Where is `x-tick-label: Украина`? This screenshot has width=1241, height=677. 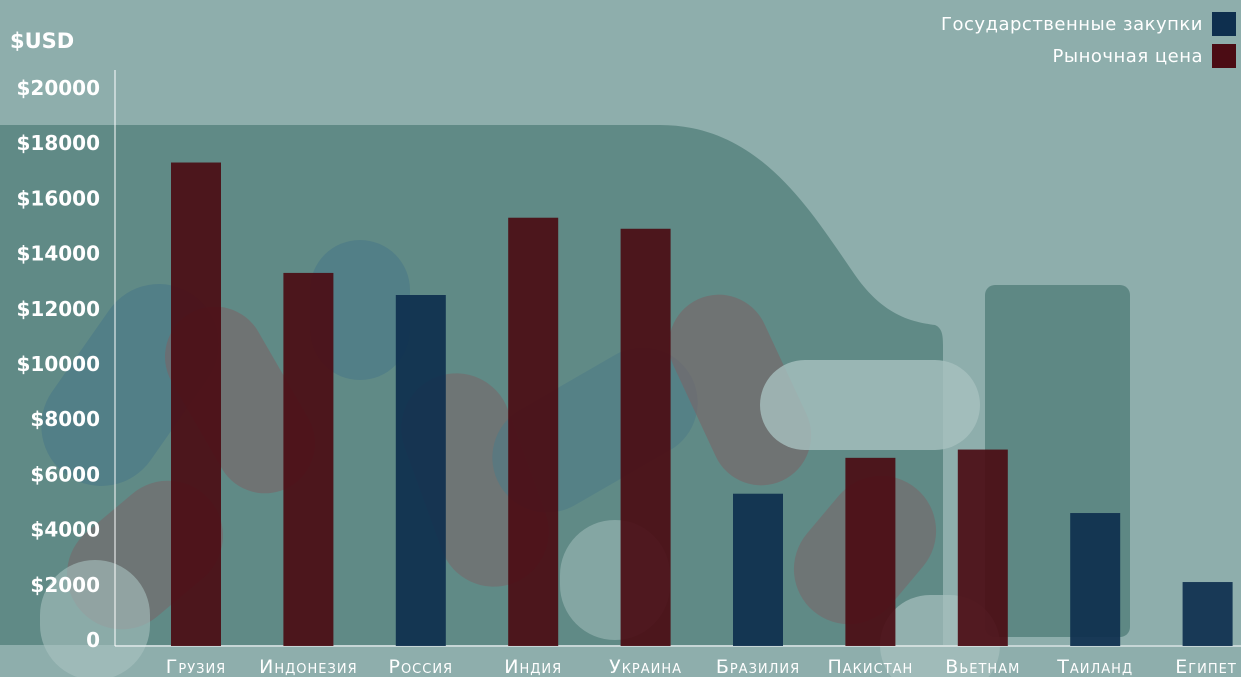
x-tick-label: Украина is located at coordinates (645, 666).